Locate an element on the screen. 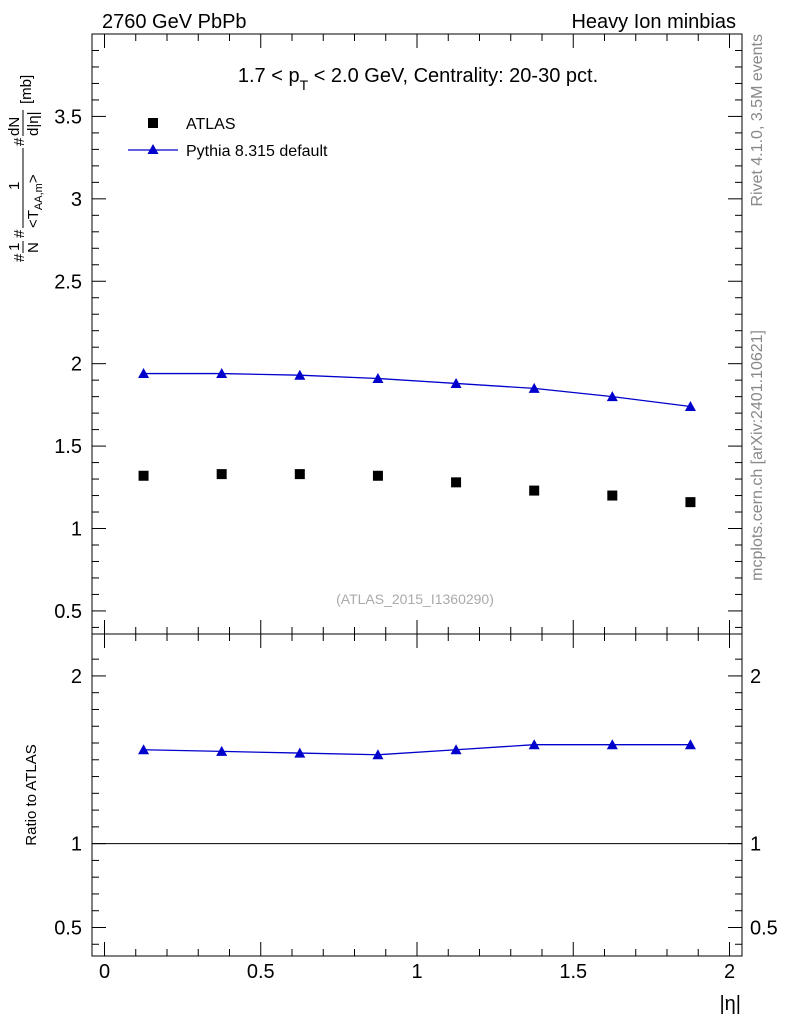  plot-title-sub: T is located at coordinates (304, 85).